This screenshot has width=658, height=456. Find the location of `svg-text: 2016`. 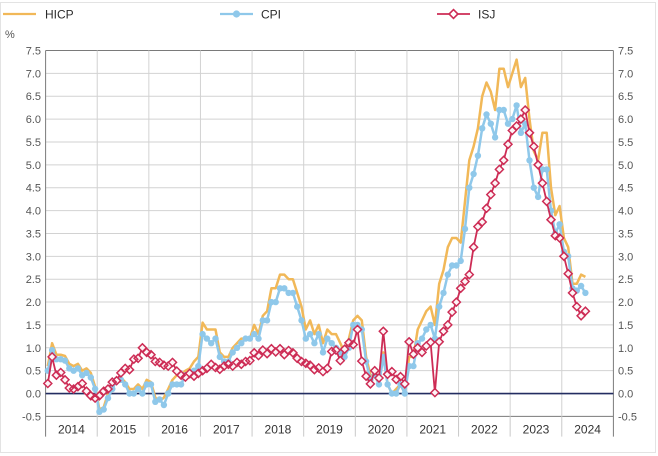

svg-text: 2016 is located at coordinates (174, 430).